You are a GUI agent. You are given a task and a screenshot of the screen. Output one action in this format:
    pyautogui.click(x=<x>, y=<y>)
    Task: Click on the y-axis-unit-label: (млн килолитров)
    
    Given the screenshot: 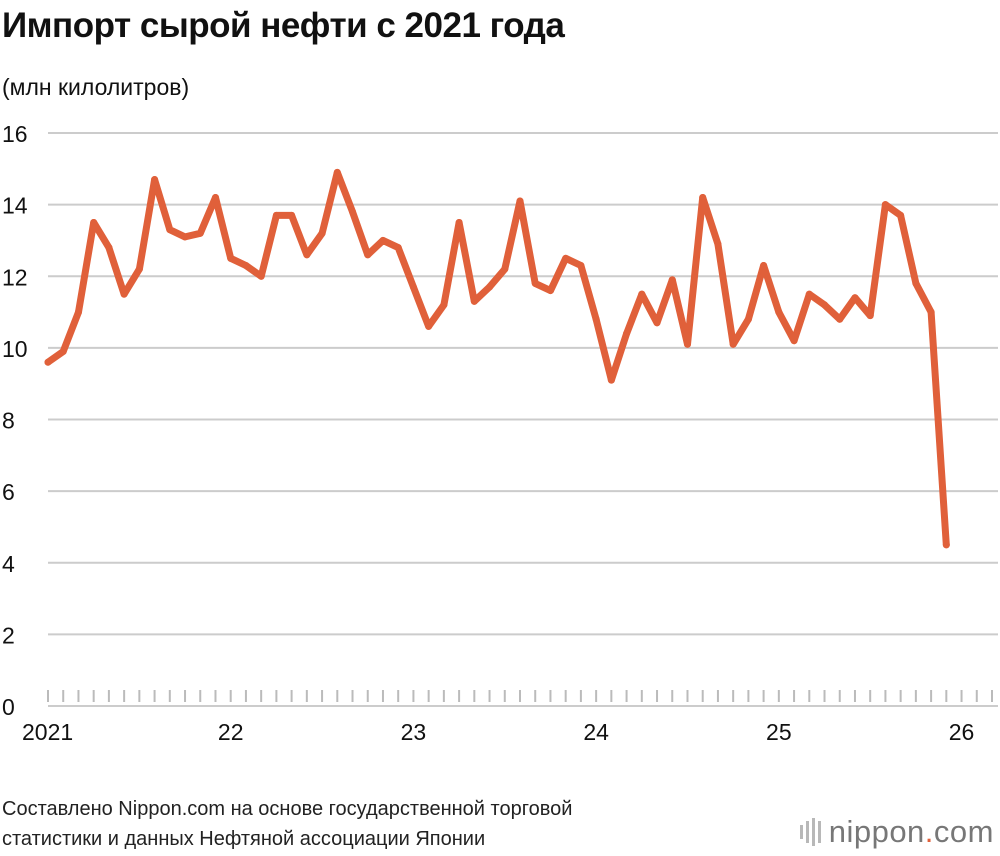 What is the action you would take?
    pyautogui.click(x=96, y=87)
    